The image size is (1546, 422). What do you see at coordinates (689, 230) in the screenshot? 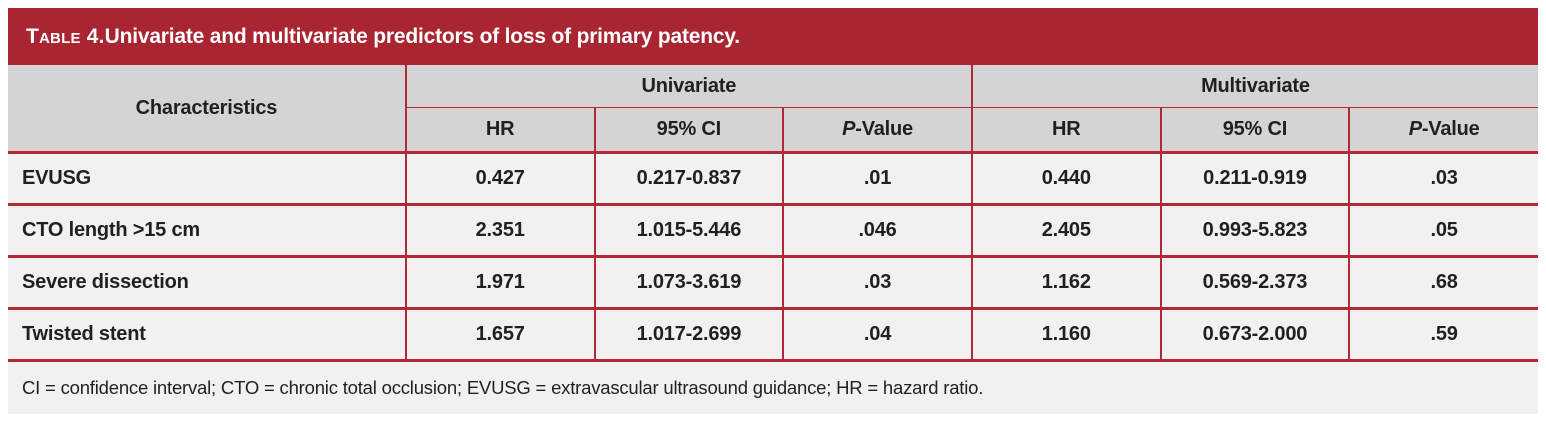
I see `cell-uni-ci: 1.015-5.446` at bounding box center [689, 230].